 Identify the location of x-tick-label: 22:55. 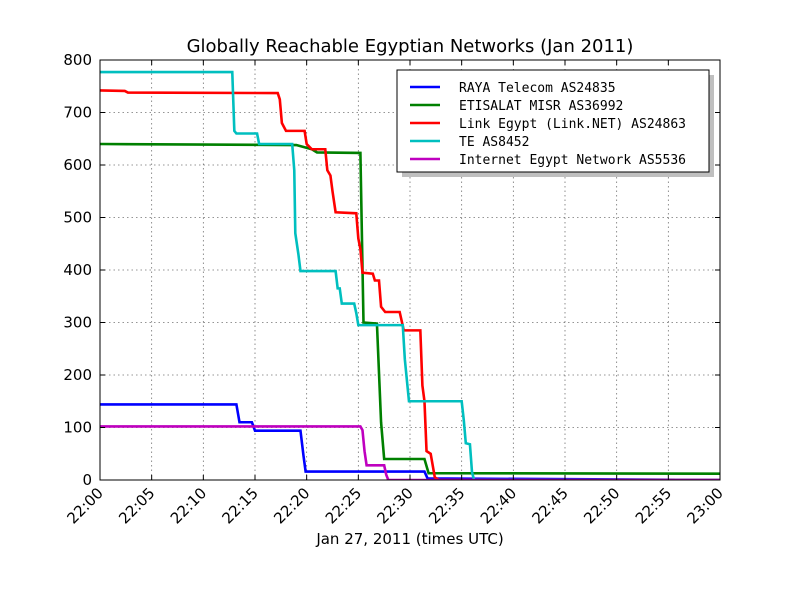
(653, 505).